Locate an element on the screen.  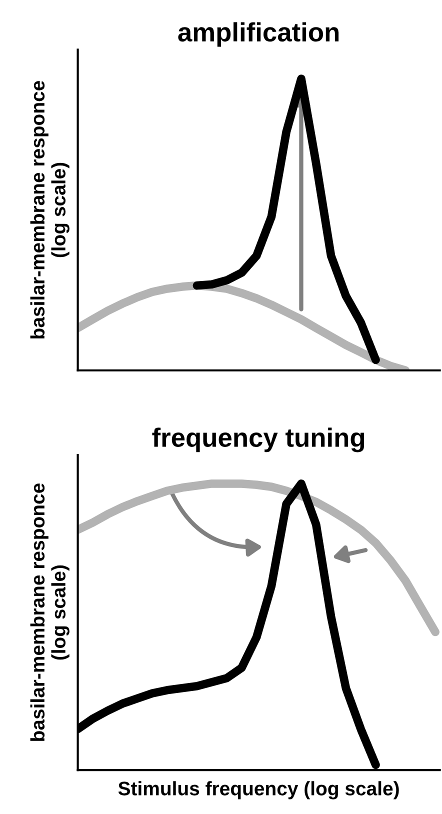
chart-title: frequency tuning is located at coordinates (258, 440).